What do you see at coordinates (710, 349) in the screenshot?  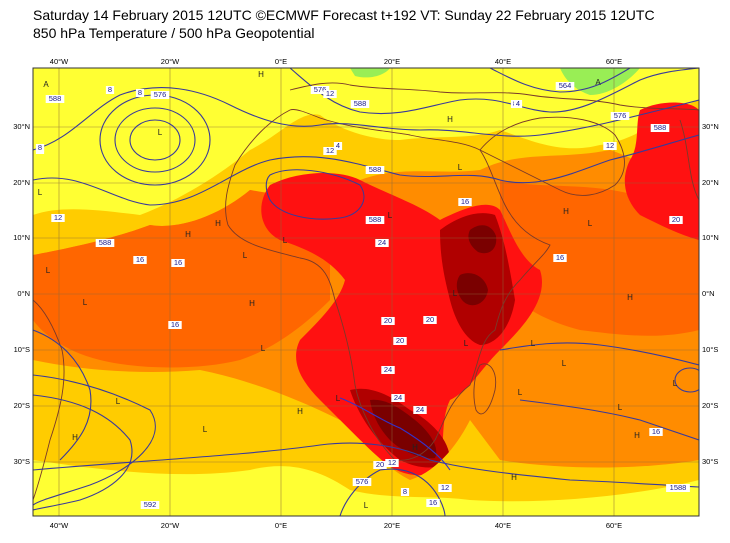 I see `lat-label-right: 10°S` at bounding box center [710, 349].